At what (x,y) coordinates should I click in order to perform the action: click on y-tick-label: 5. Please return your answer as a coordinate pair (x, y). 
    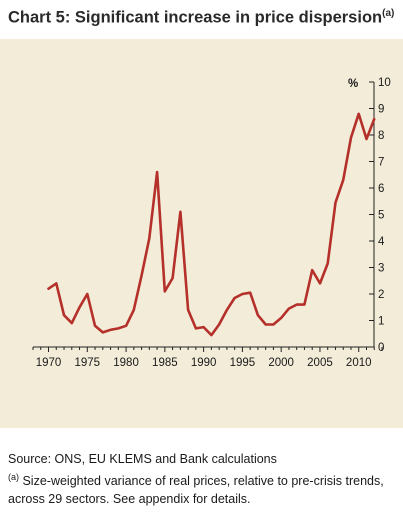
    Looking at the image, I should click on (381, 216).